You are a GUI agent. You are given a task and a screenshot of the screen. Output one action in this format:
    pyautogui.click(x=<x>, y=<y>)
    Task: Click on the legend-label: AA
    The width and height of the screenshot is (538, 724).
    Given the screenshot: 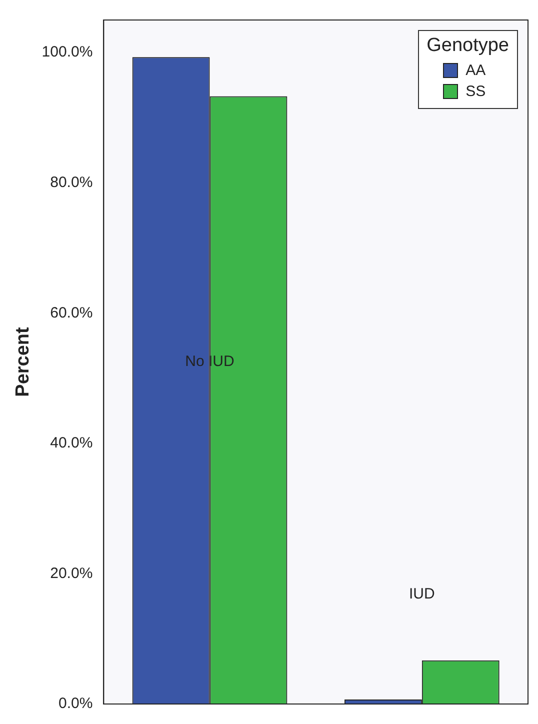 What is the action you would take?
    pyautogui.click(x=476, y=71)
    